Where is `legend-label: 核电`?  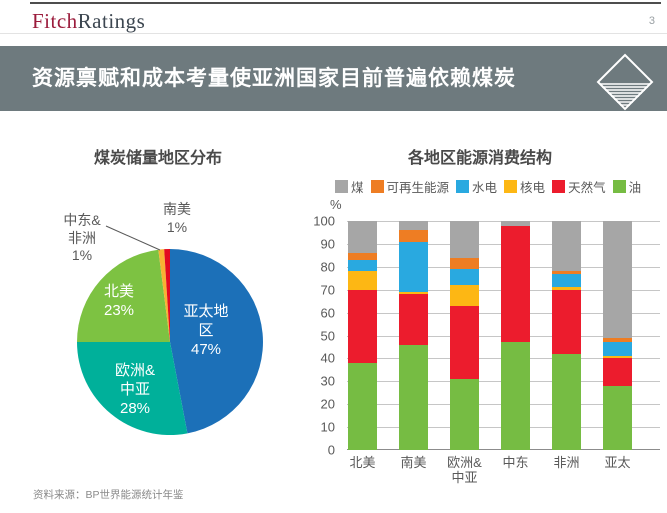 legend-label: 核电 is located at coordinates (533, 188).